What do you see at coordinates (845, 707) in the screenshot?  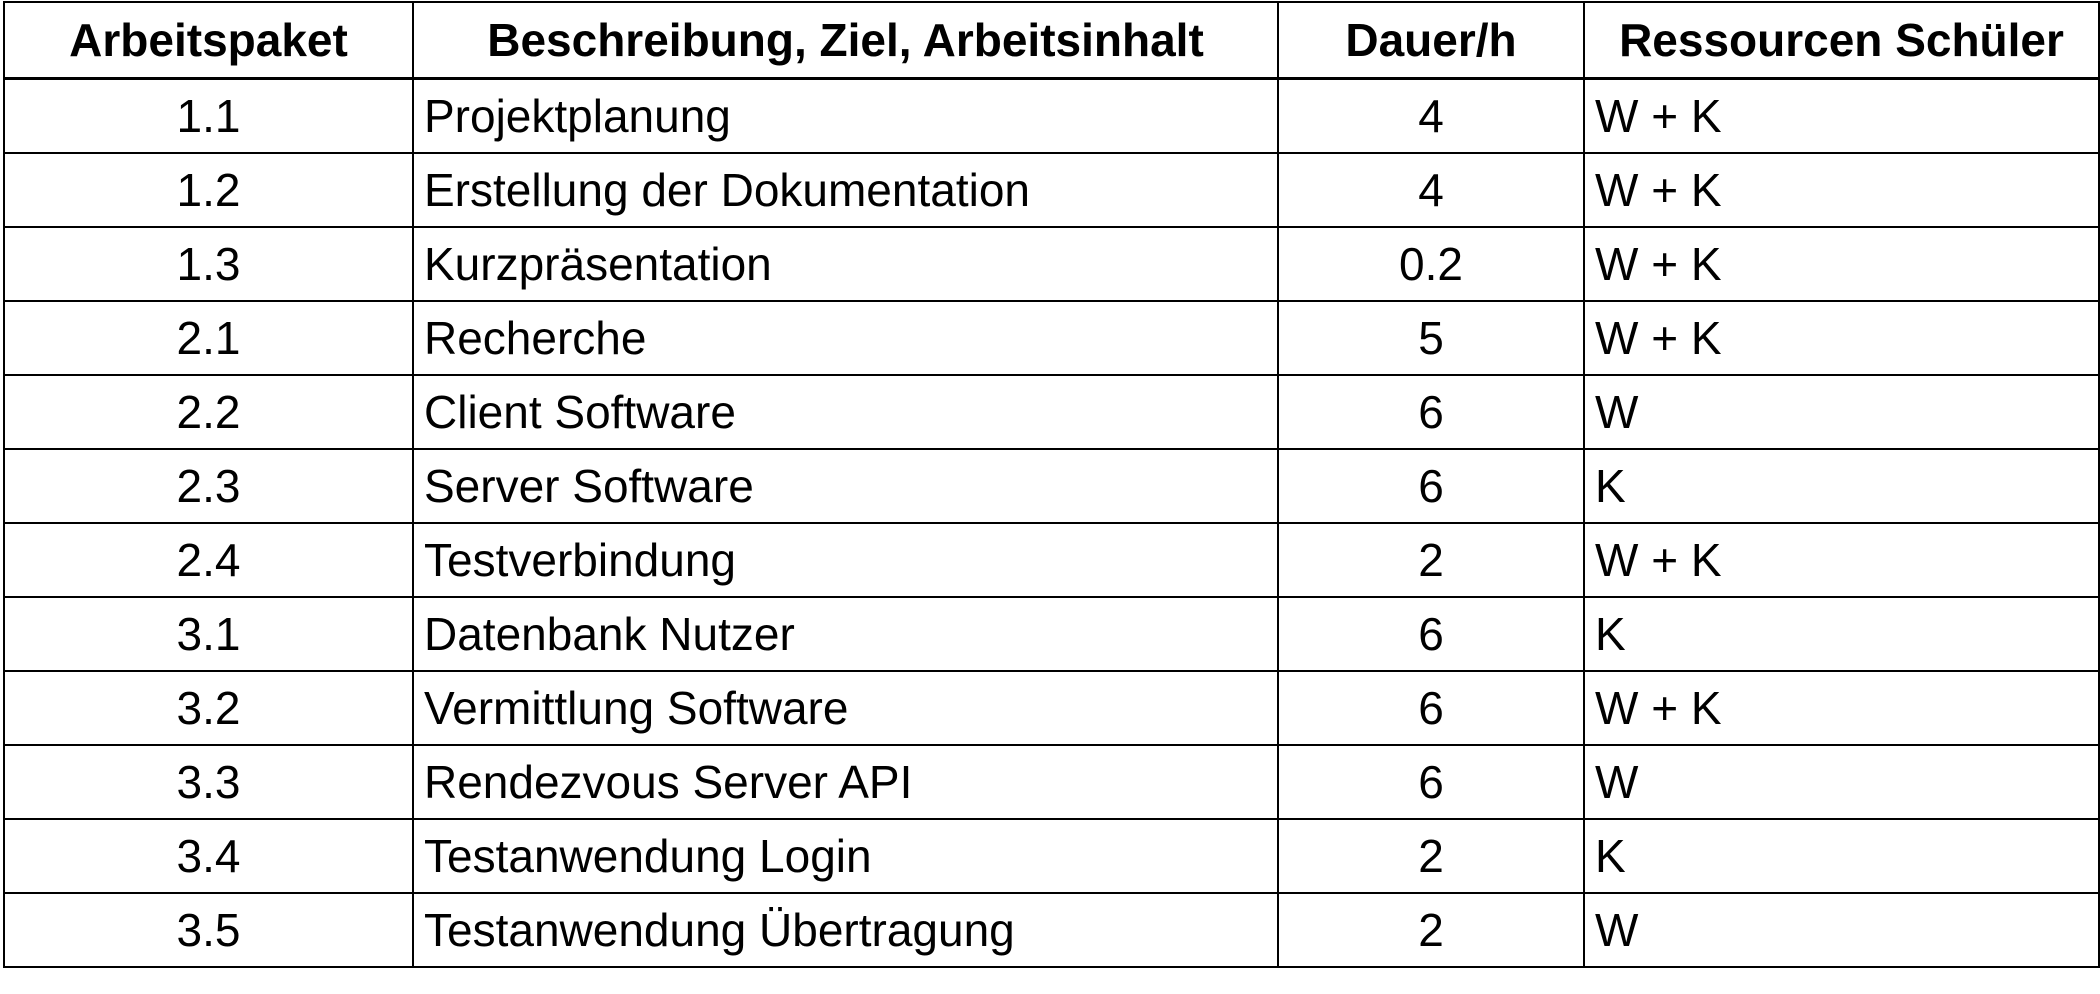 I see `cell-beschreibung: Vermittlung Software` at bounding box center [845, 707].